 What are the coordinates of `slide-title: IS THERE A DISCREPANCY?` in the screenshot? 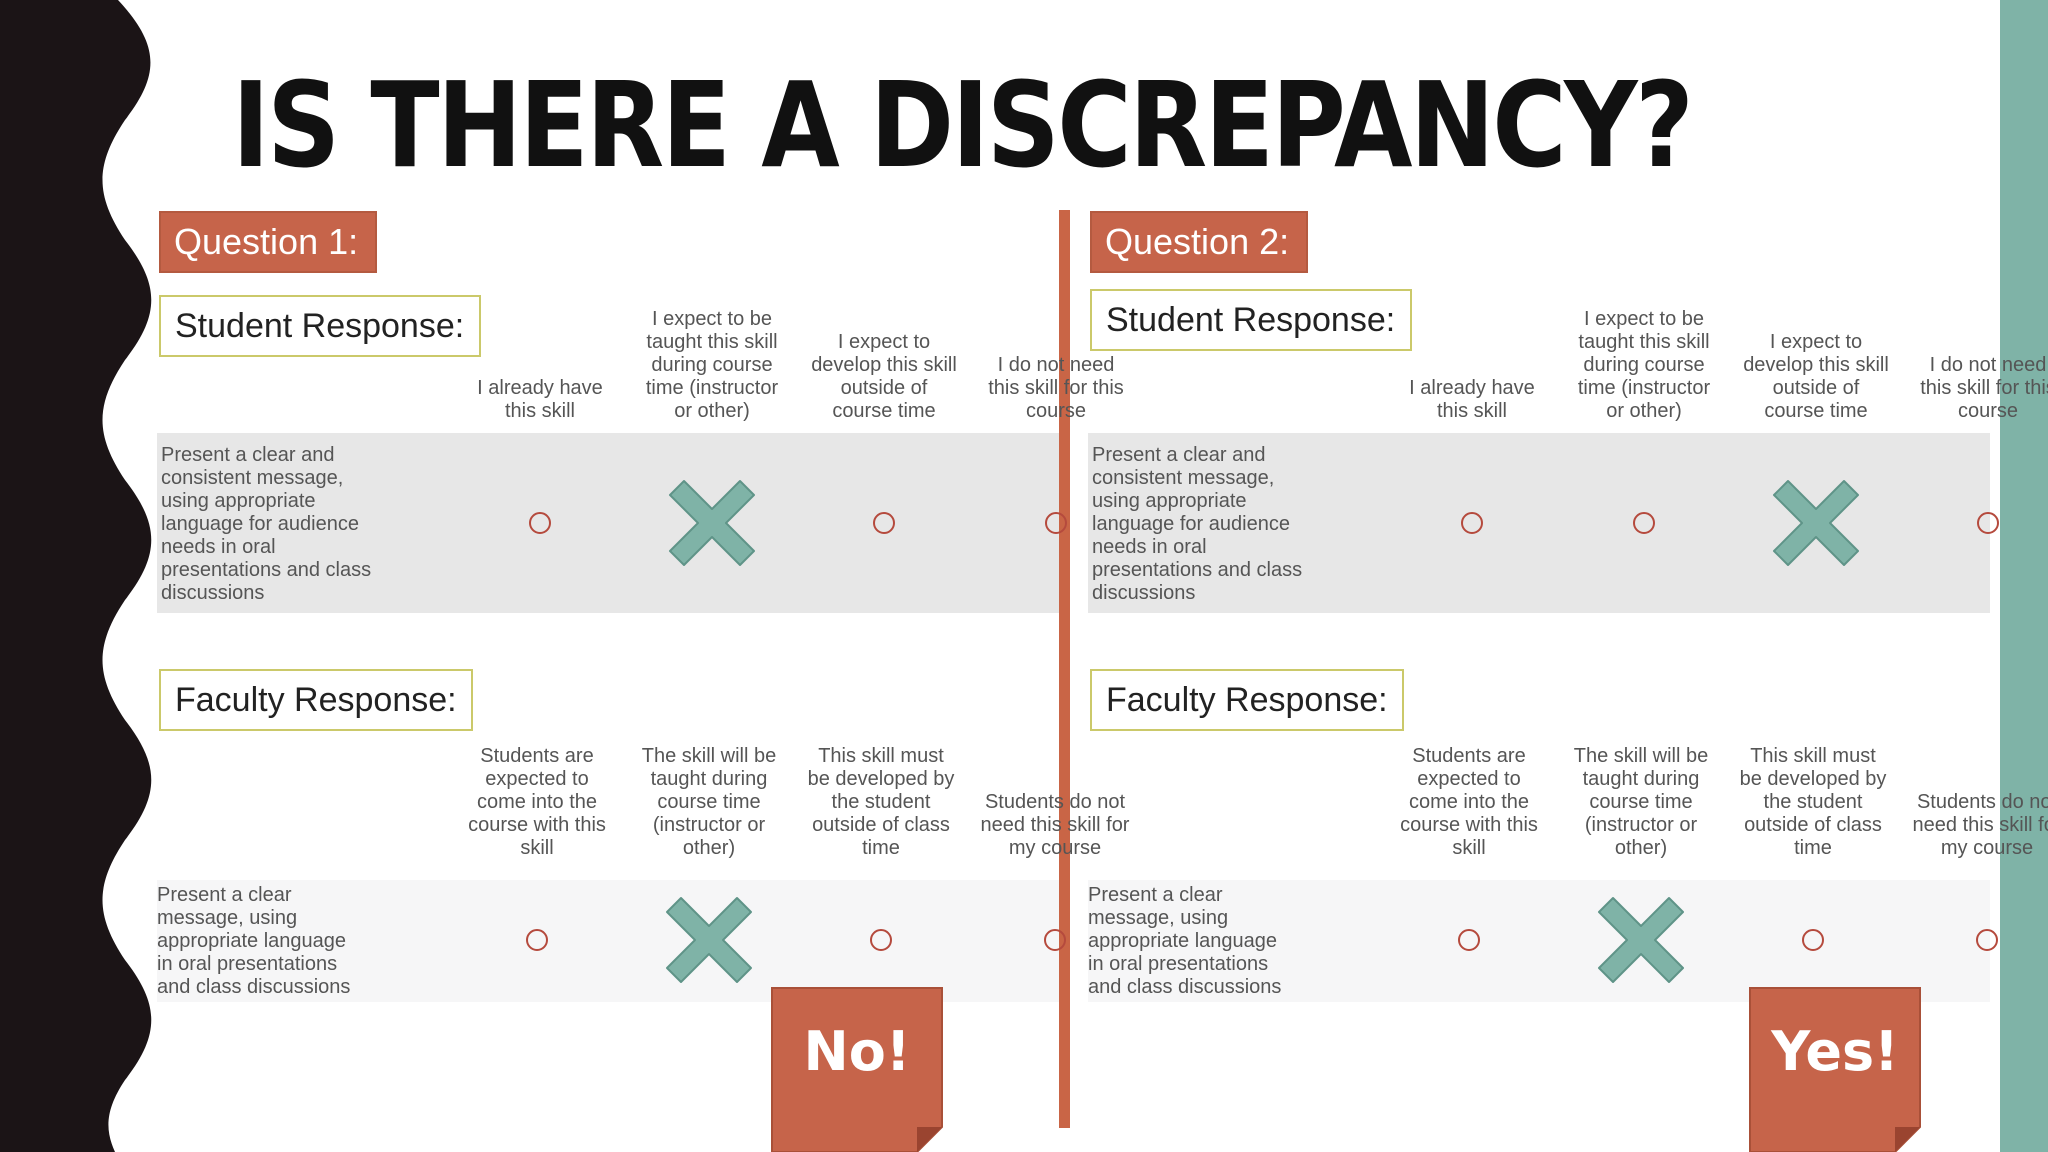 It's located at (963, 125).